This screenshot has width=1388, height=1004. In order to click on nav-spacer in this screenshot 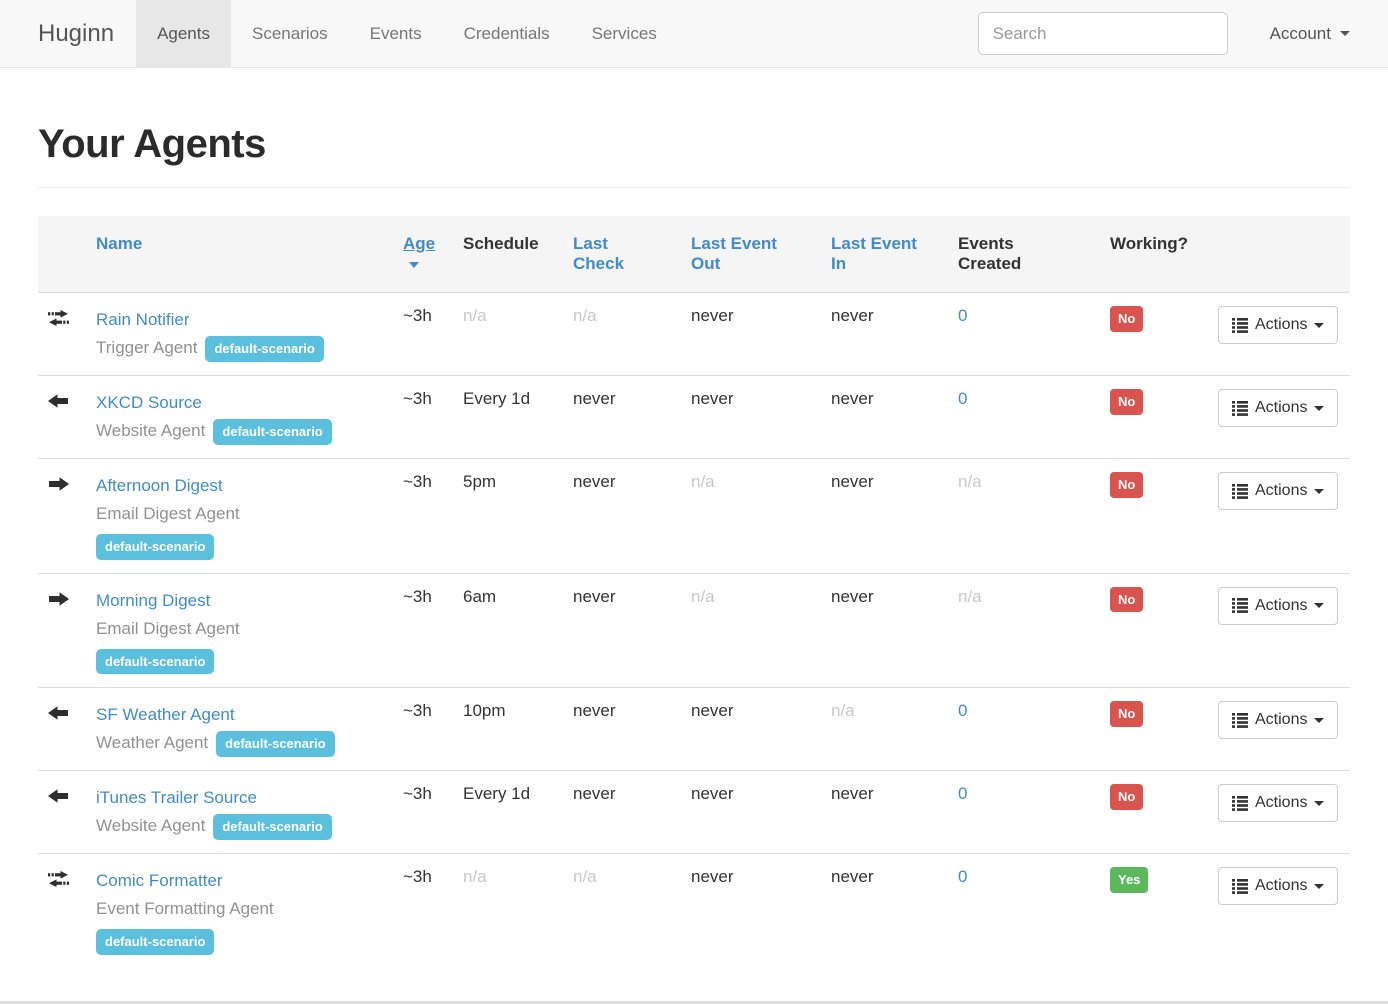, I will do `click(828, 33)`.